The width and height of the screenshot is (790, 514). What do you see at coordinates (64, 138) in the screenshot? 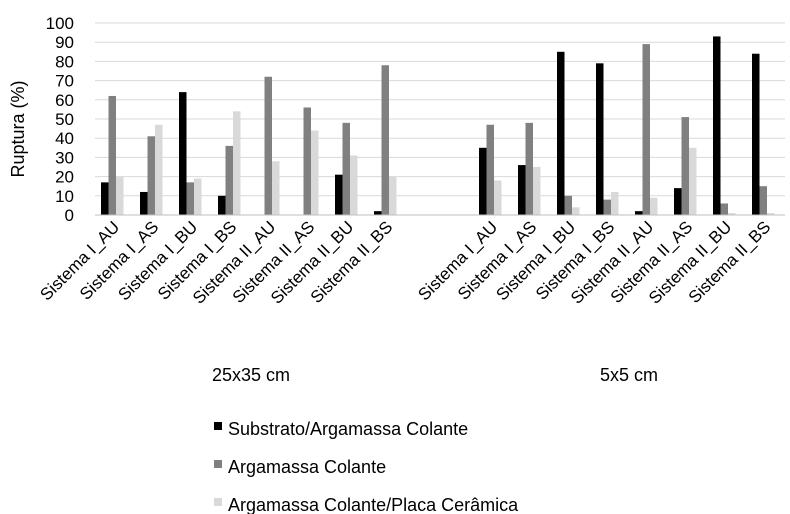
I see `y-tick-label: 40` at bounding box center [64, 138].